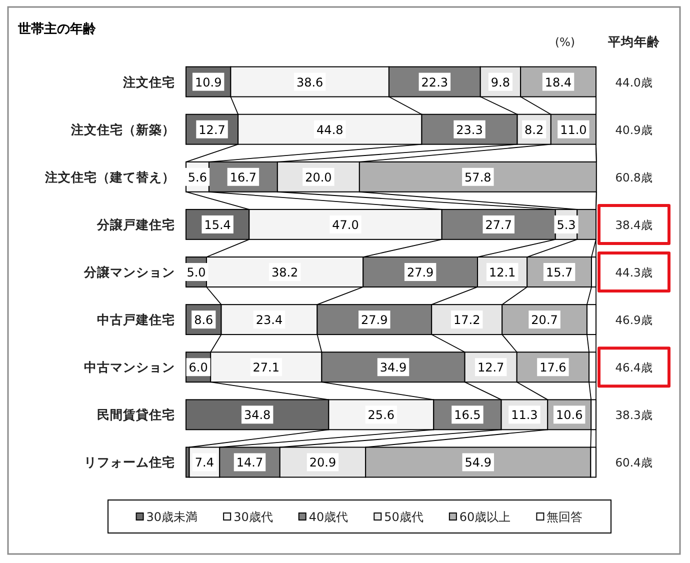 Image resolution: width=690 pixels, height=563 pixels. What do you see at coordinates (565, 42) in the screenshot?
I see `annotation: (%)` at bounding box center [565, 42].